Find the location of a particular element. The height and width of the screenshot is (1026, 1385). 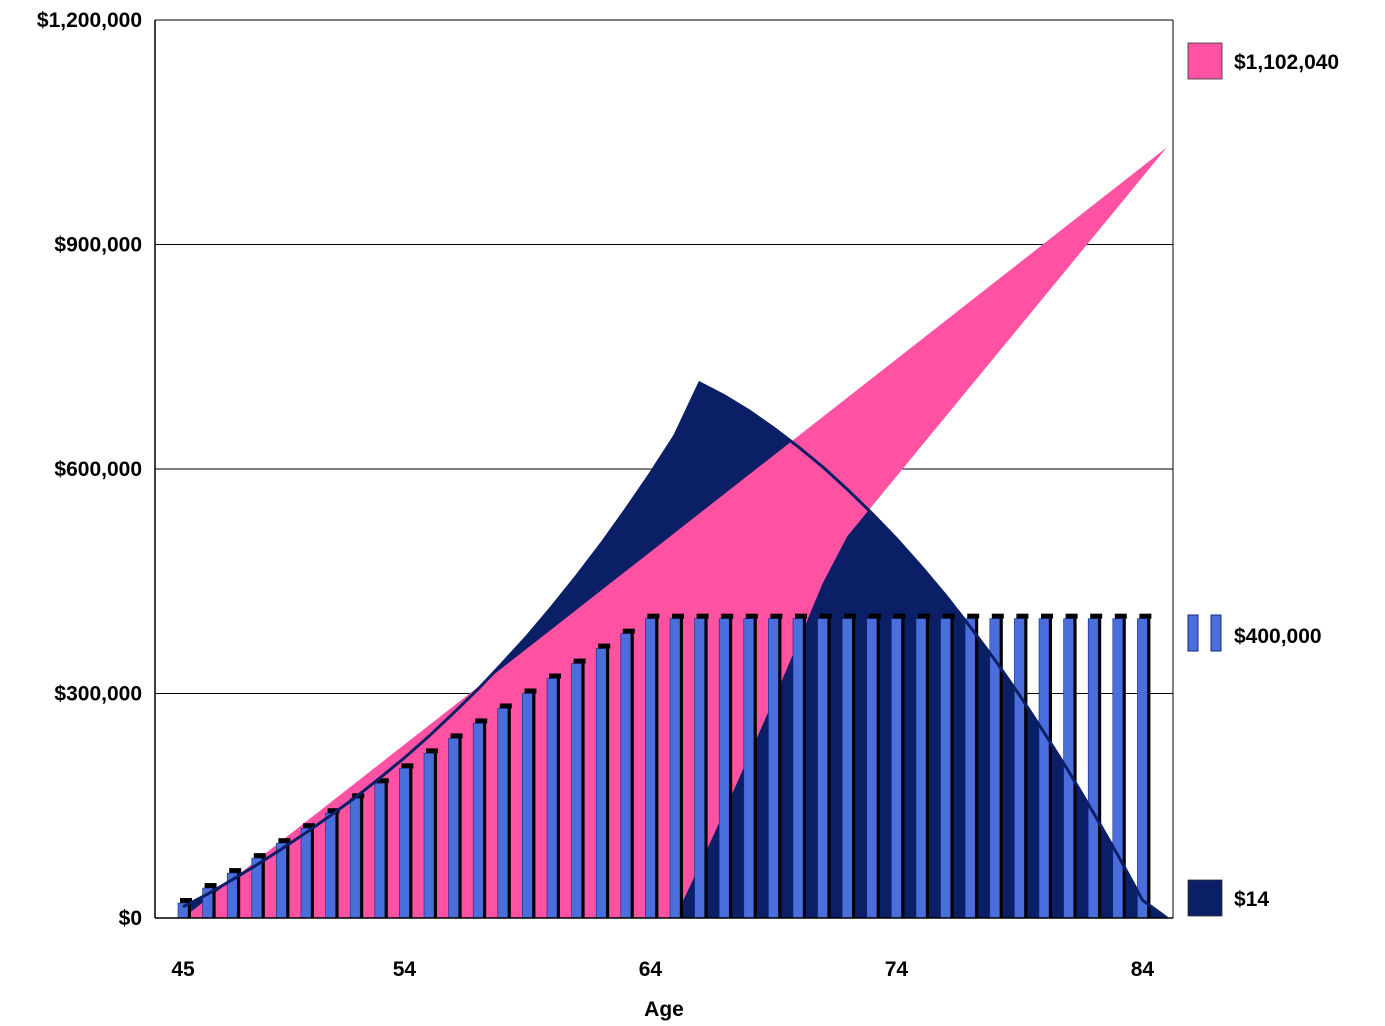

x-tick-label: 64 is located at coordinates (651, 969).